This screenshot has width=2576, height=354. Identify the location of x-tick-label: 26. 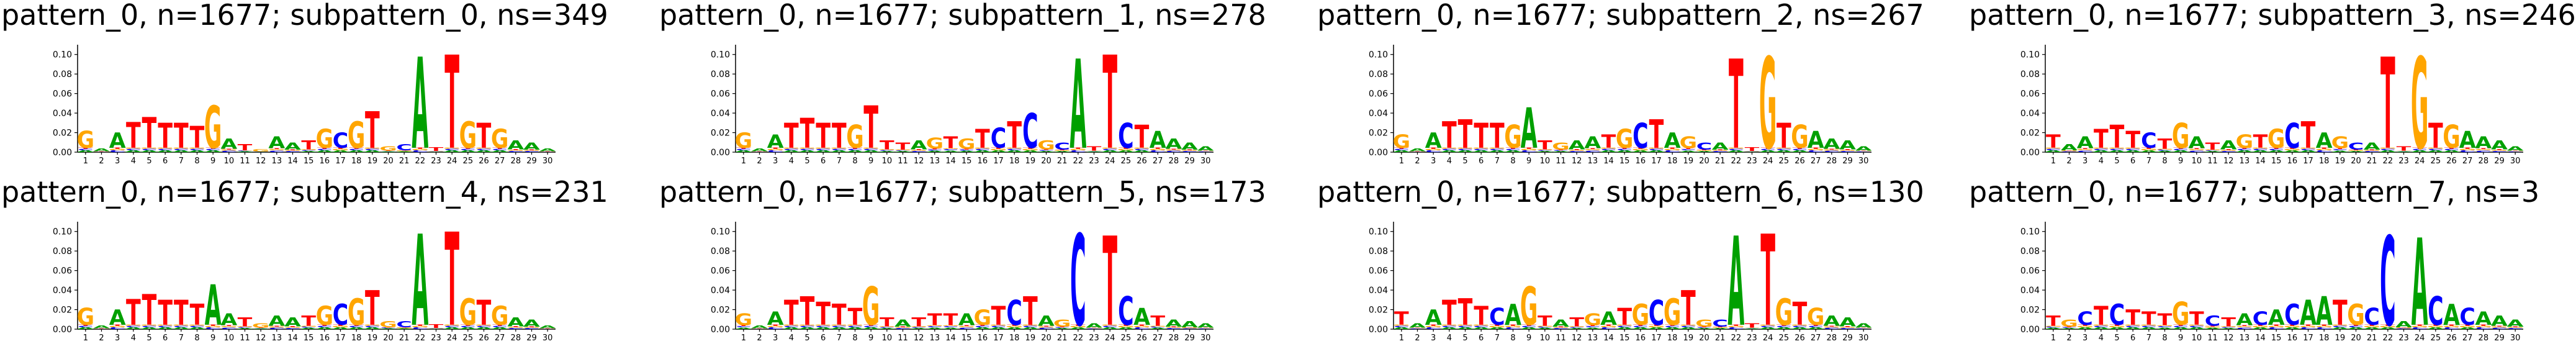
(1800, 339).